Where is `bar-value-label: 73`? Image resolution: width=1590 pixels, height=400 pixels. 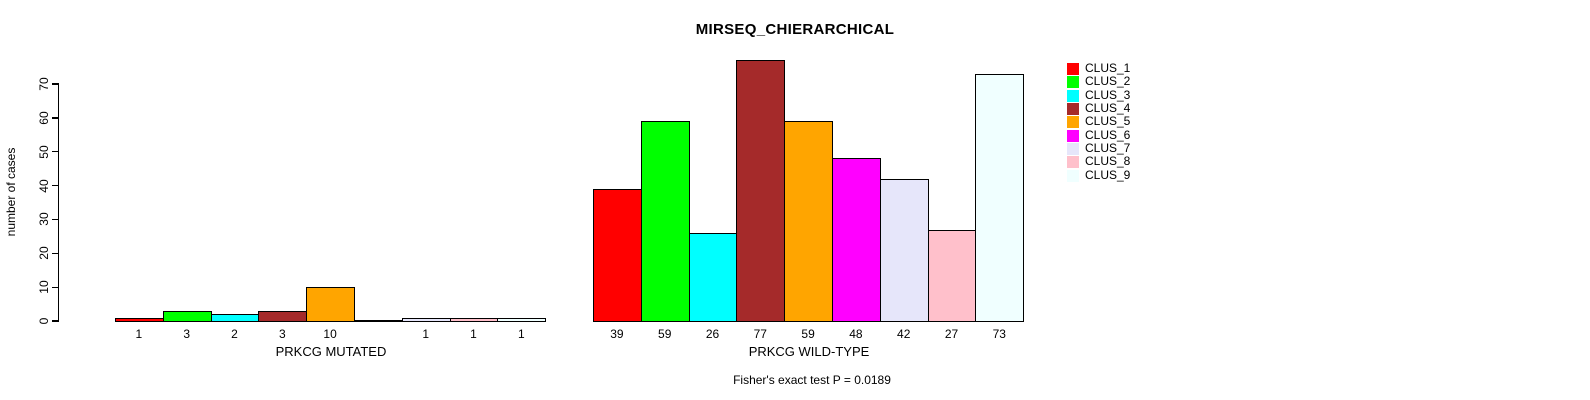 bar-value-label: 73 is located at coordinates (999, 334).